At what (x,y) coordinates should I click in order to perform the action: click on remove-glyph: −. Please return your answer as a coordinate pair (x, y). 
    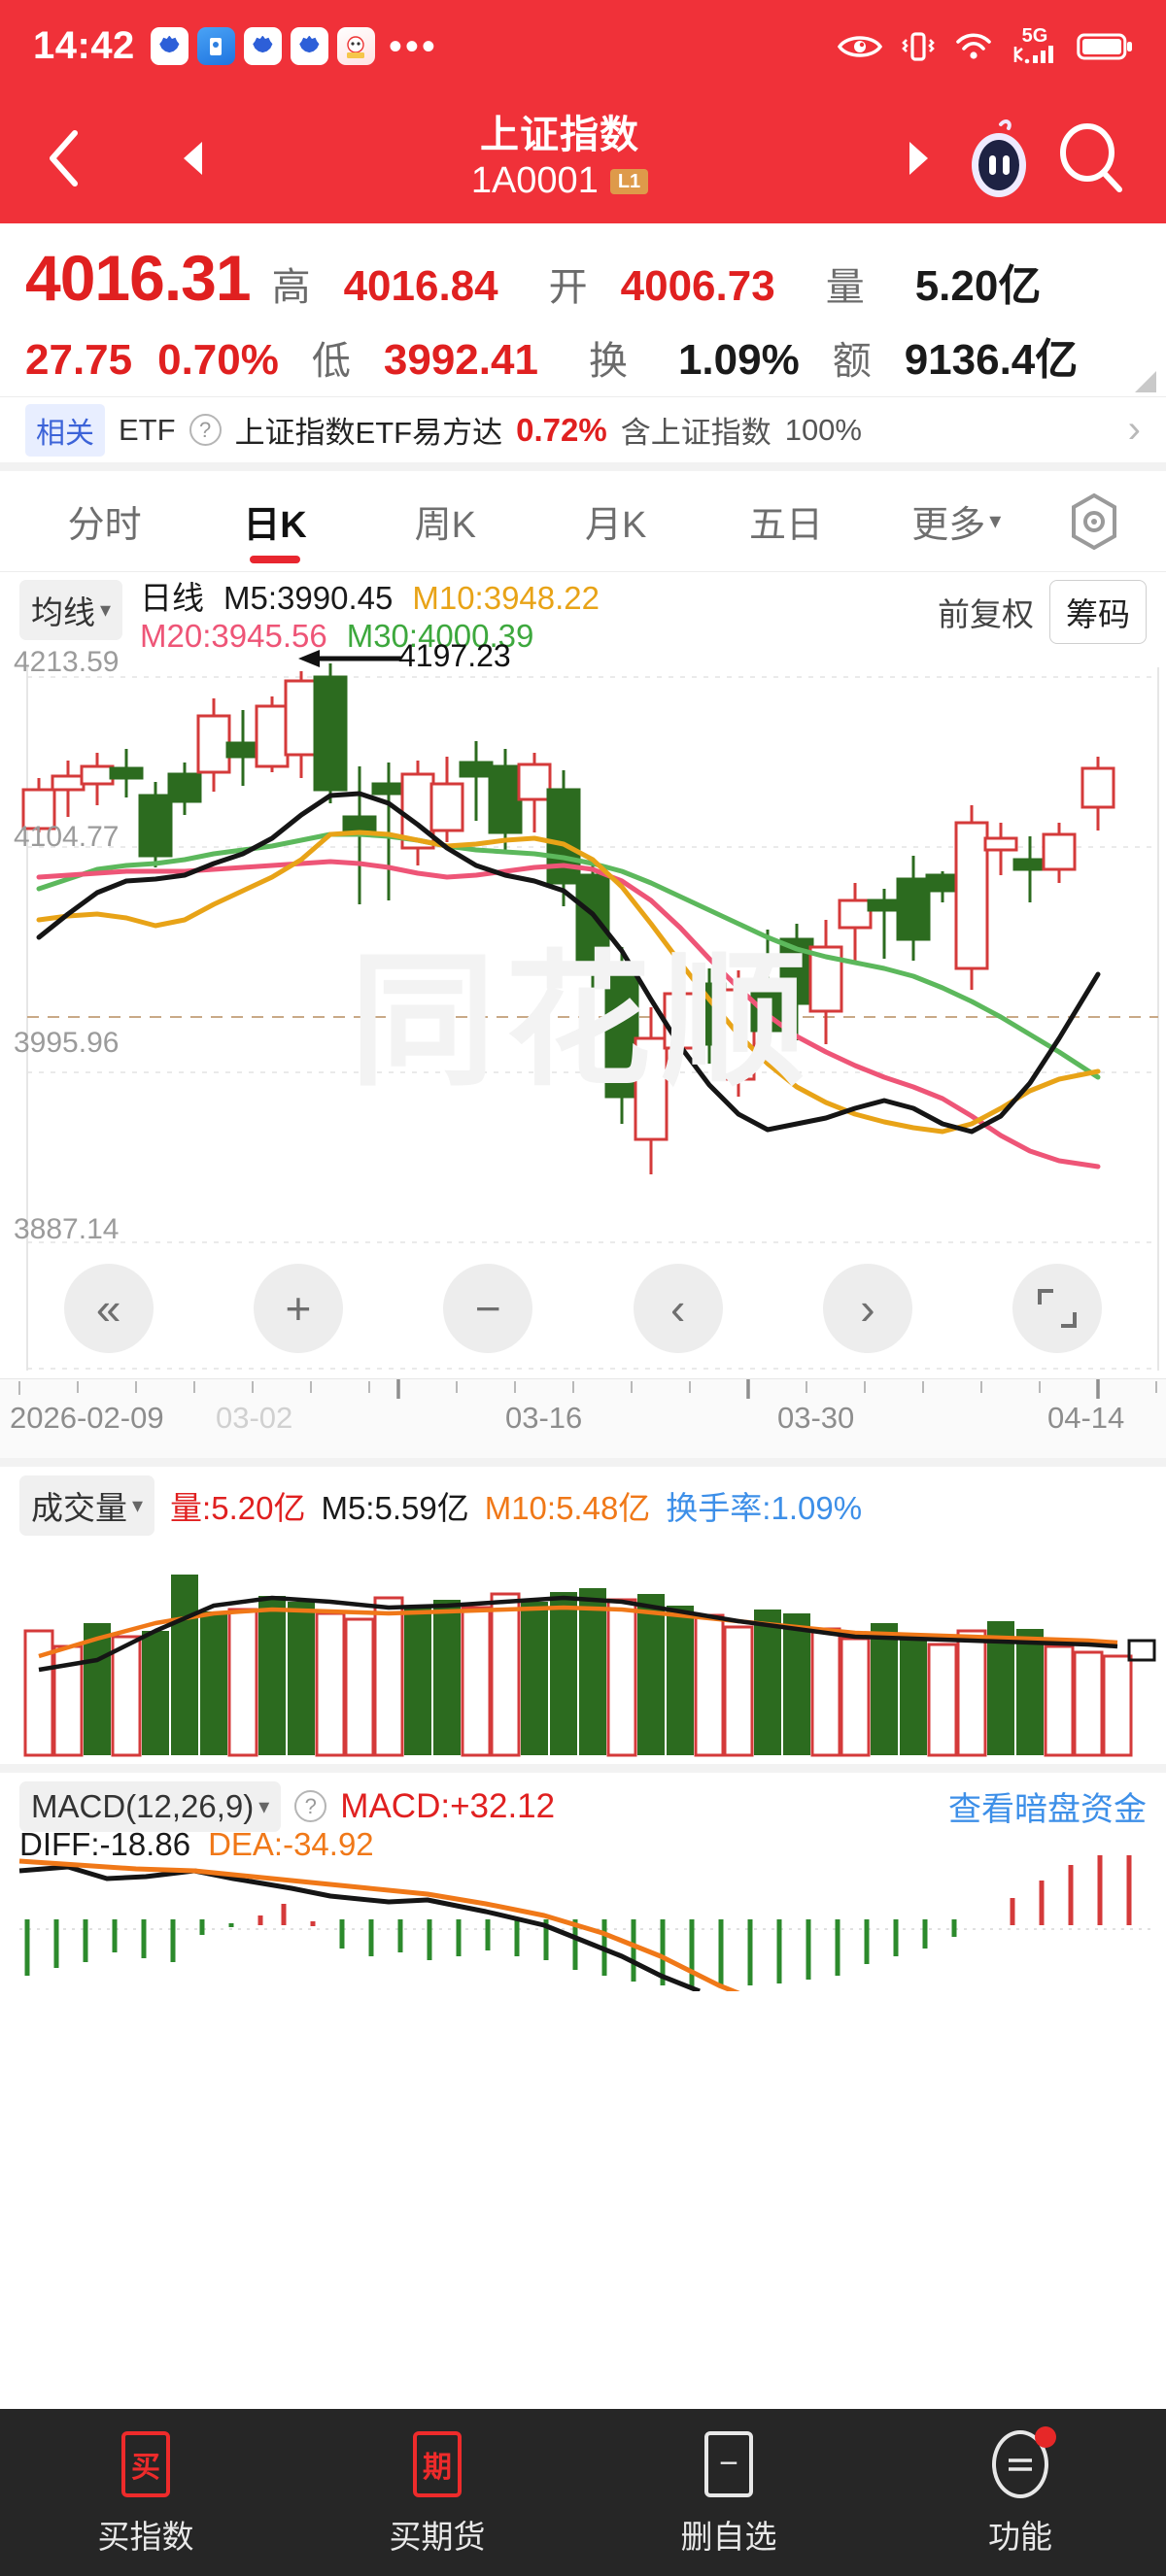
    Looking at the image, I should click on (728, 2463).